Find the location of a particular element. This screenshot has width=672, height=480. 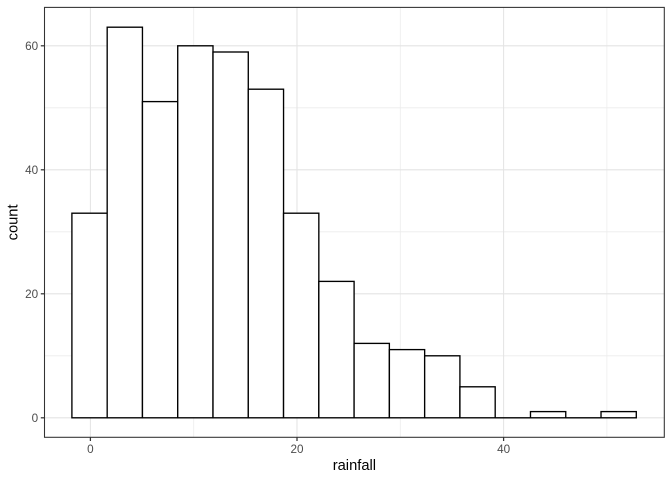

svg-text: count is located at coordinates (13, 222).